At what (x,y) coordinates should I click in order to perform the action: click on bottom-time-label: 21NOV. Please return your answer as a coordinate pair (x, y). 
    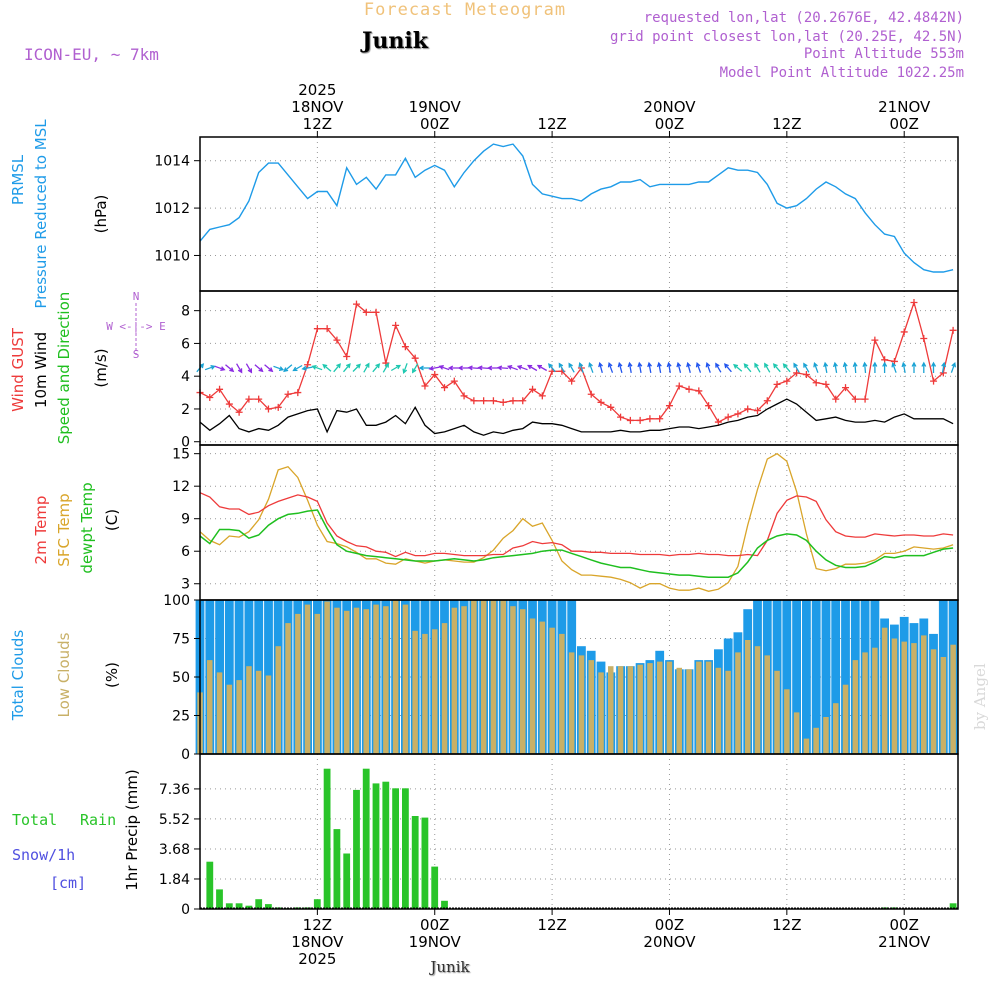
    Looking at the image, I should click on (904, 942).